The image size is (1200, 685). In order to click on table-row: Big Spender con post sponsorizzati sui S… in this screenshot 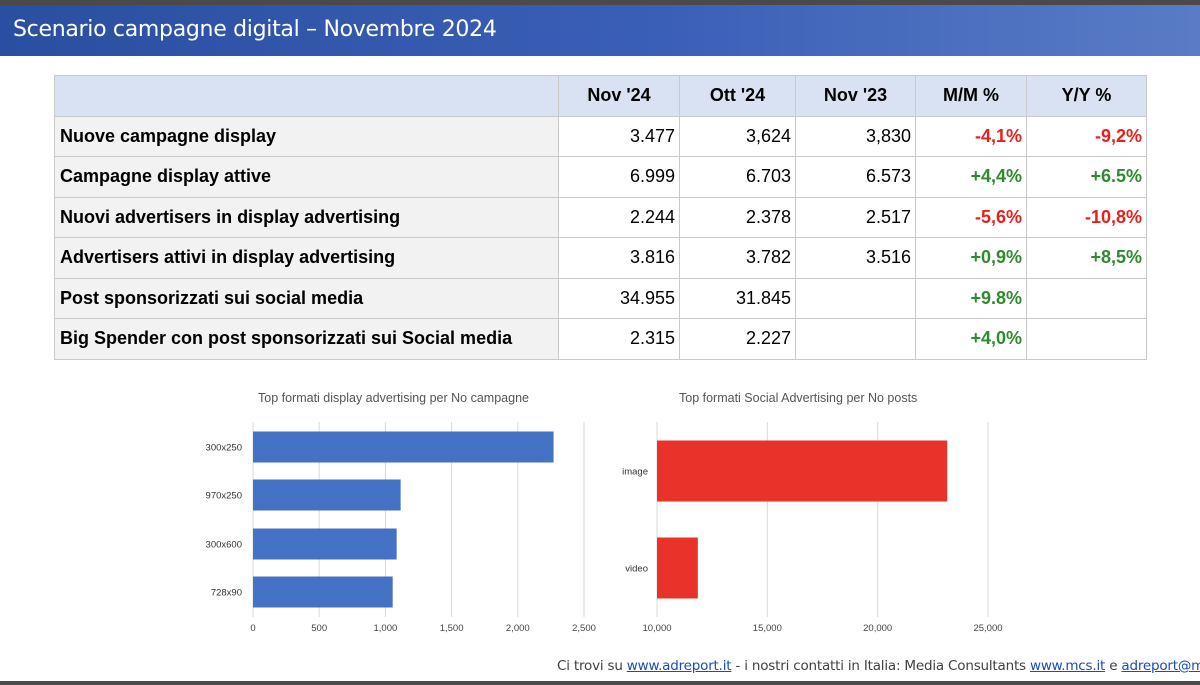, I will do `click(600, 339)`.